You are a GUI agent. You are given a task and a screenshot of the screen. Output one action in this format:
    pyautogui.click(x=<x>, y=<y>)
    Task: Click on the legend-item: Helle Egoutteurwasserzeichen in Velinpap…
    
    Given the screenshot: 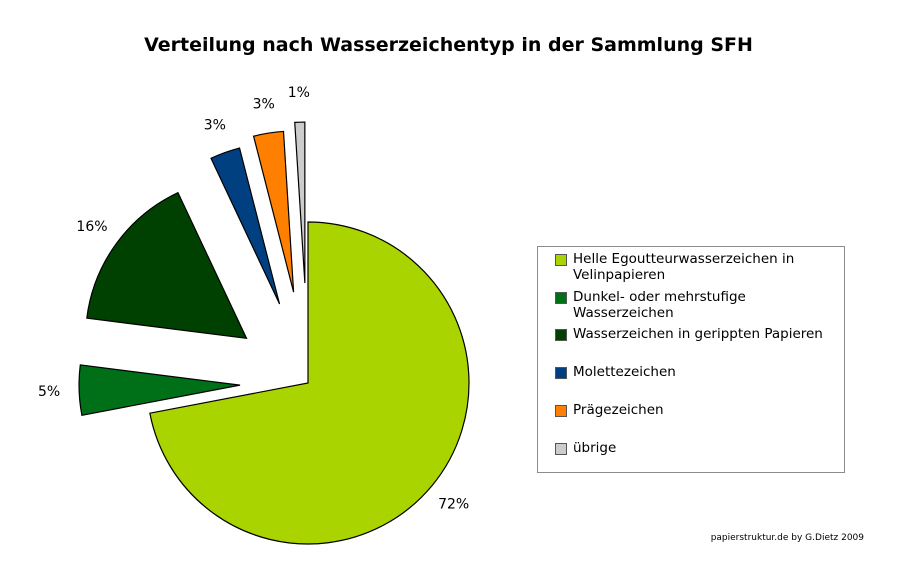 What is the action you would take?
    pyautogui.click(x=697, y=267)
    